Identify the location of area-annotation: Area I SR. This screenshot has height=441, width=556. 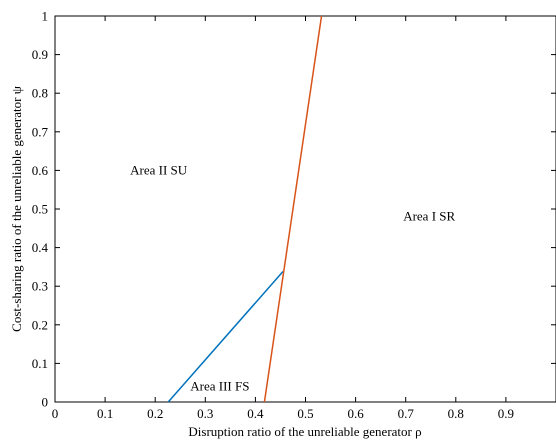
(429, 216).